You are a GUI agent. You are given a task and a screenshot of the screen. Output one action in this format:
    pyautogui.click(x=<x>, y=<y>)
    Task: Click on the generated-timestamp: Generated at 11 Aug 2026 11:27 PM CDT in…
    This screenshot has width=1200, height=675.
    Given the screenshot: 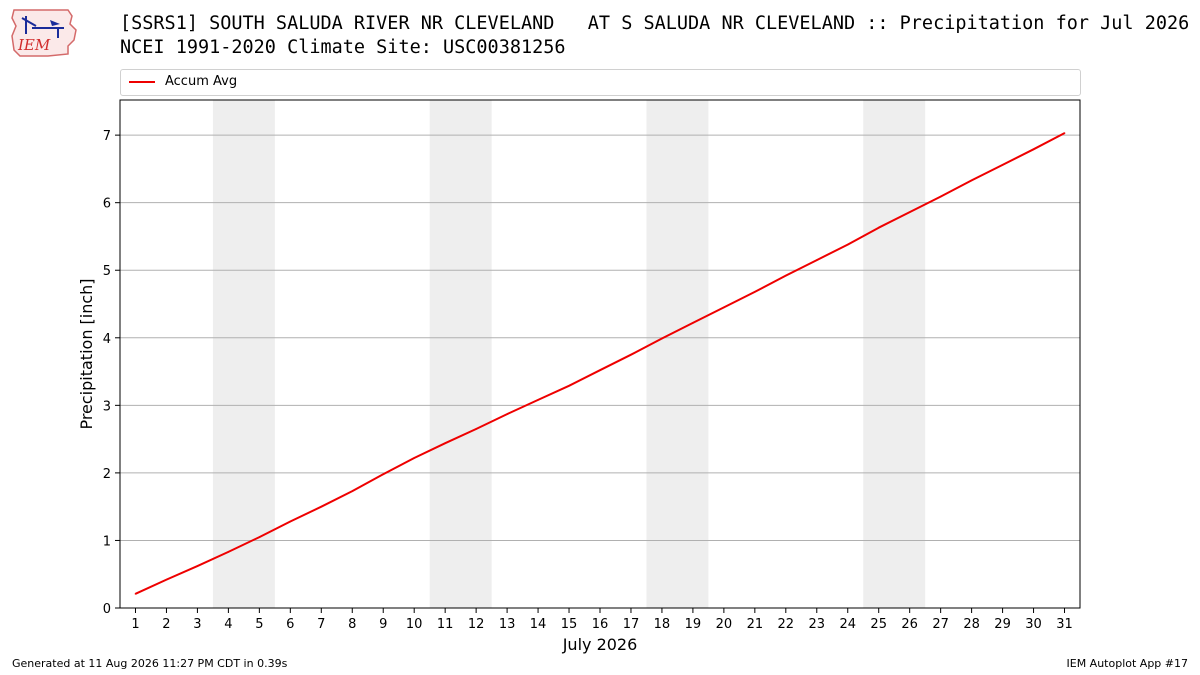 What is the action you would take?
    pyautogui.click(x=150, y=663)
    